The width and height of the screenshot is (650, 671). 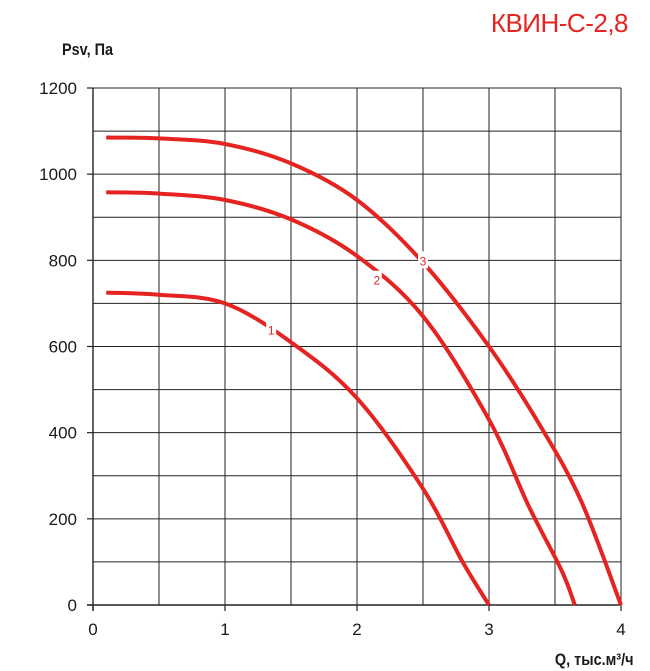 I want to click on x-tick-label: 4, so click(x=620, y=629).